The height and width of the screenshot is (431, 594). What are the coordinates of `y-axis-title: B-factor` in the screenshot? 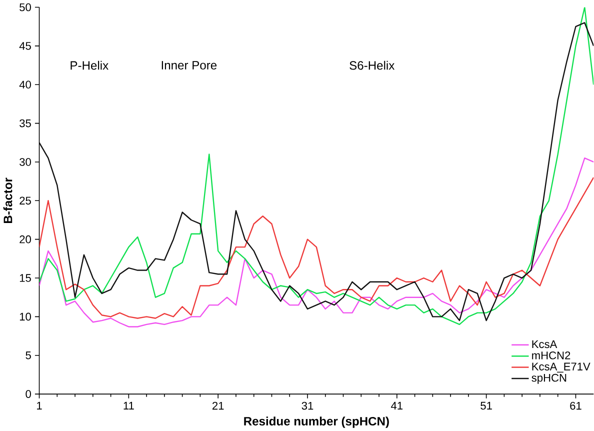 It's located at (7, 200).